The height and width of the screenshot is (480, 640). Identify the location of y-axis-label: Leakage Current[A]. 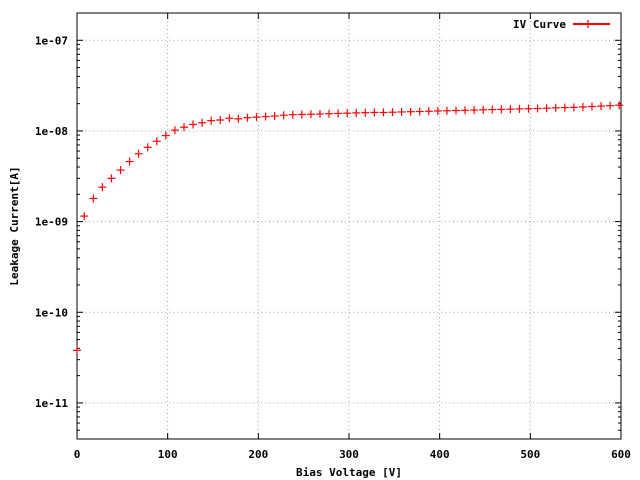
(14, 225).